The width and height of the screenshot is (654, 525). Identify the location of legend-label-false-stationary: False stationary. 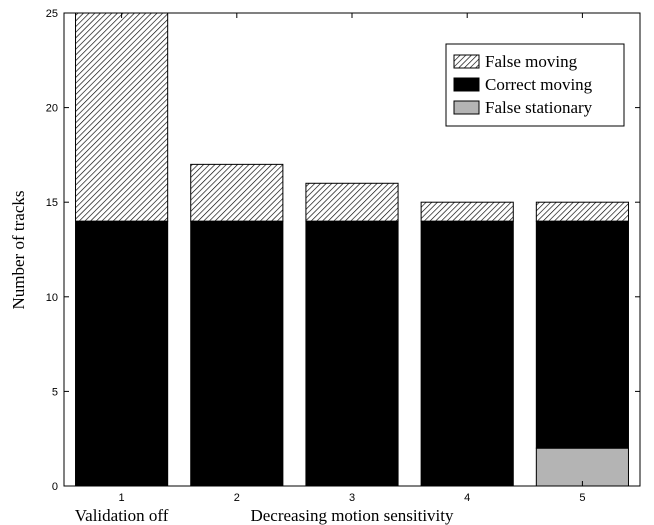
(539, 107).